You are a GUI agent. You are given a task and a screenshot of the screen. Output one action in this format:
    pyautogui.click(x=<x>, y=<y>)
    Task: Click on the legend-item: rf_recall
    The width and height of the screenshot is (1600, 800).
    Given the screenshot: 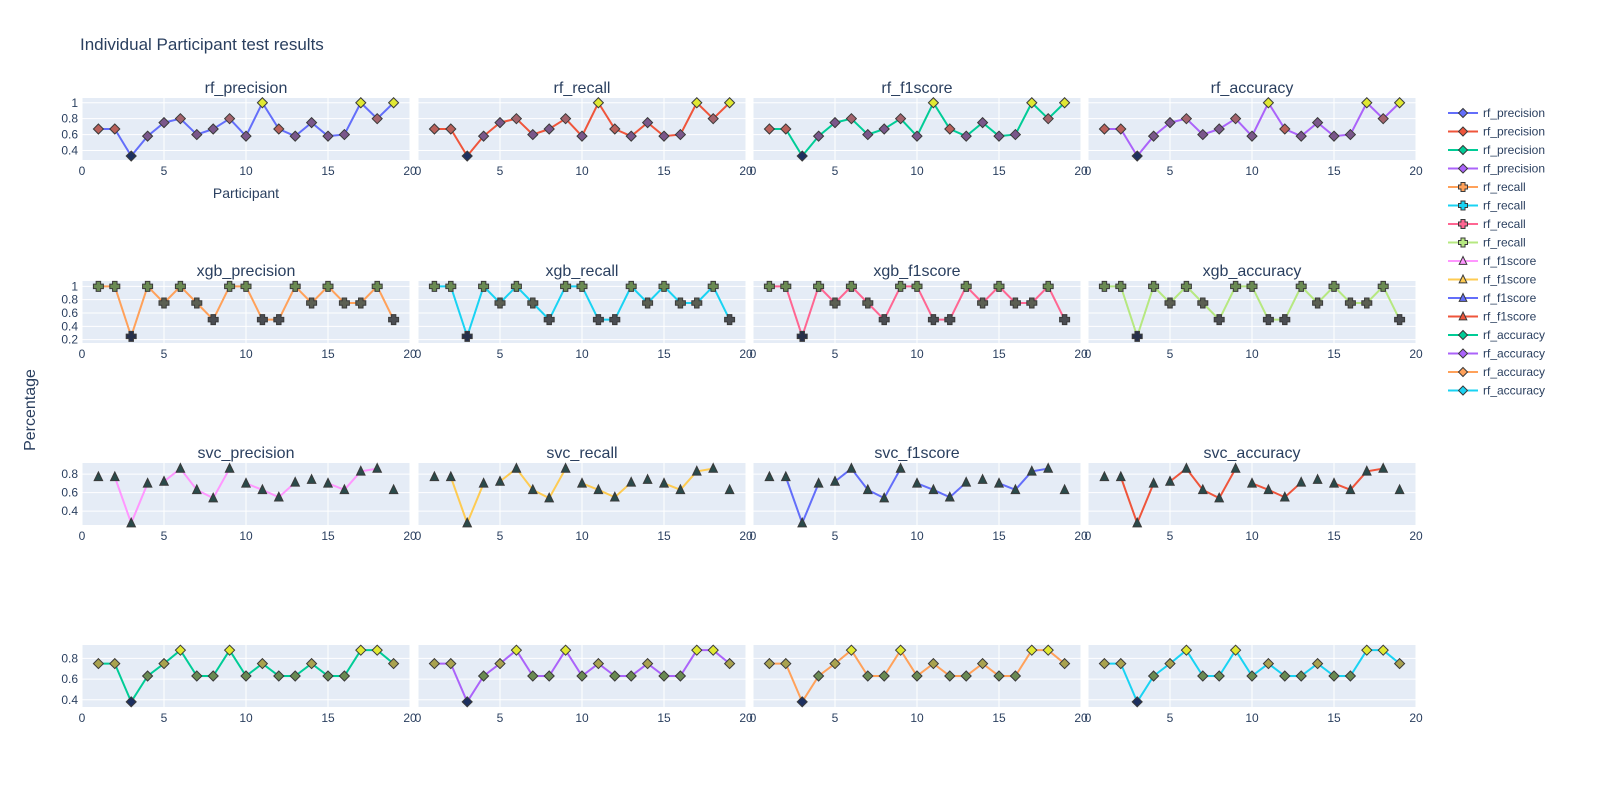 What is the action you would take?
    pyautogui.click(x=1487, y=187)
    